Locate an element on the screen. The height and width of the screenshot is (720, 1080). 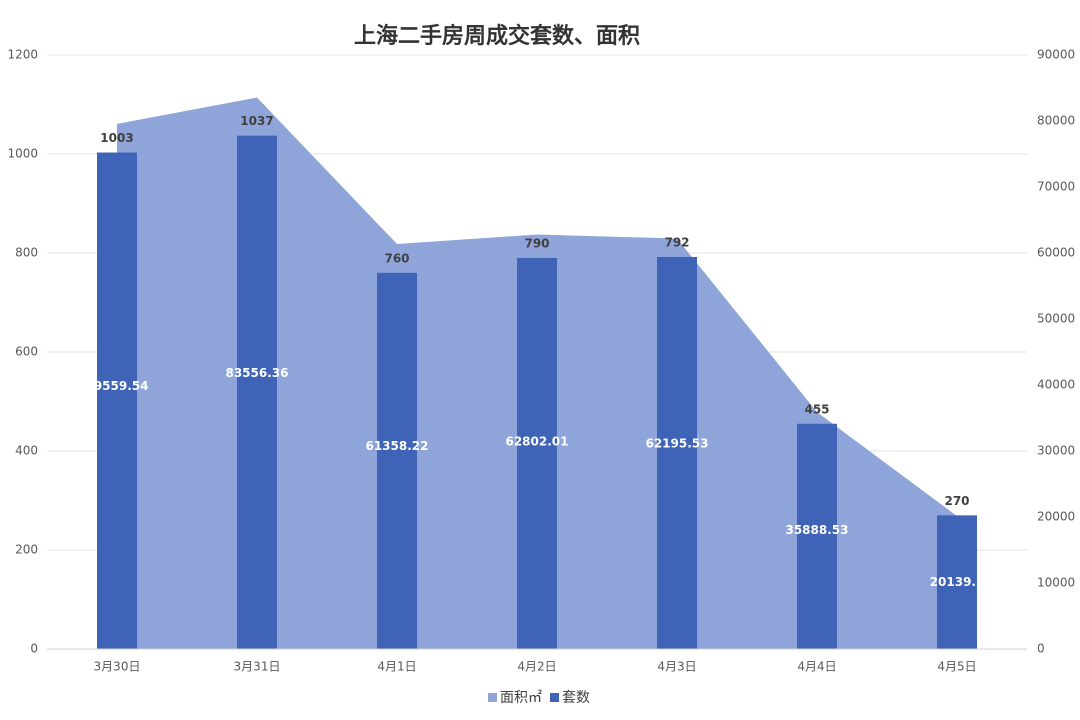
y-tick-label: 1000 is located at coordinates (22, 154).